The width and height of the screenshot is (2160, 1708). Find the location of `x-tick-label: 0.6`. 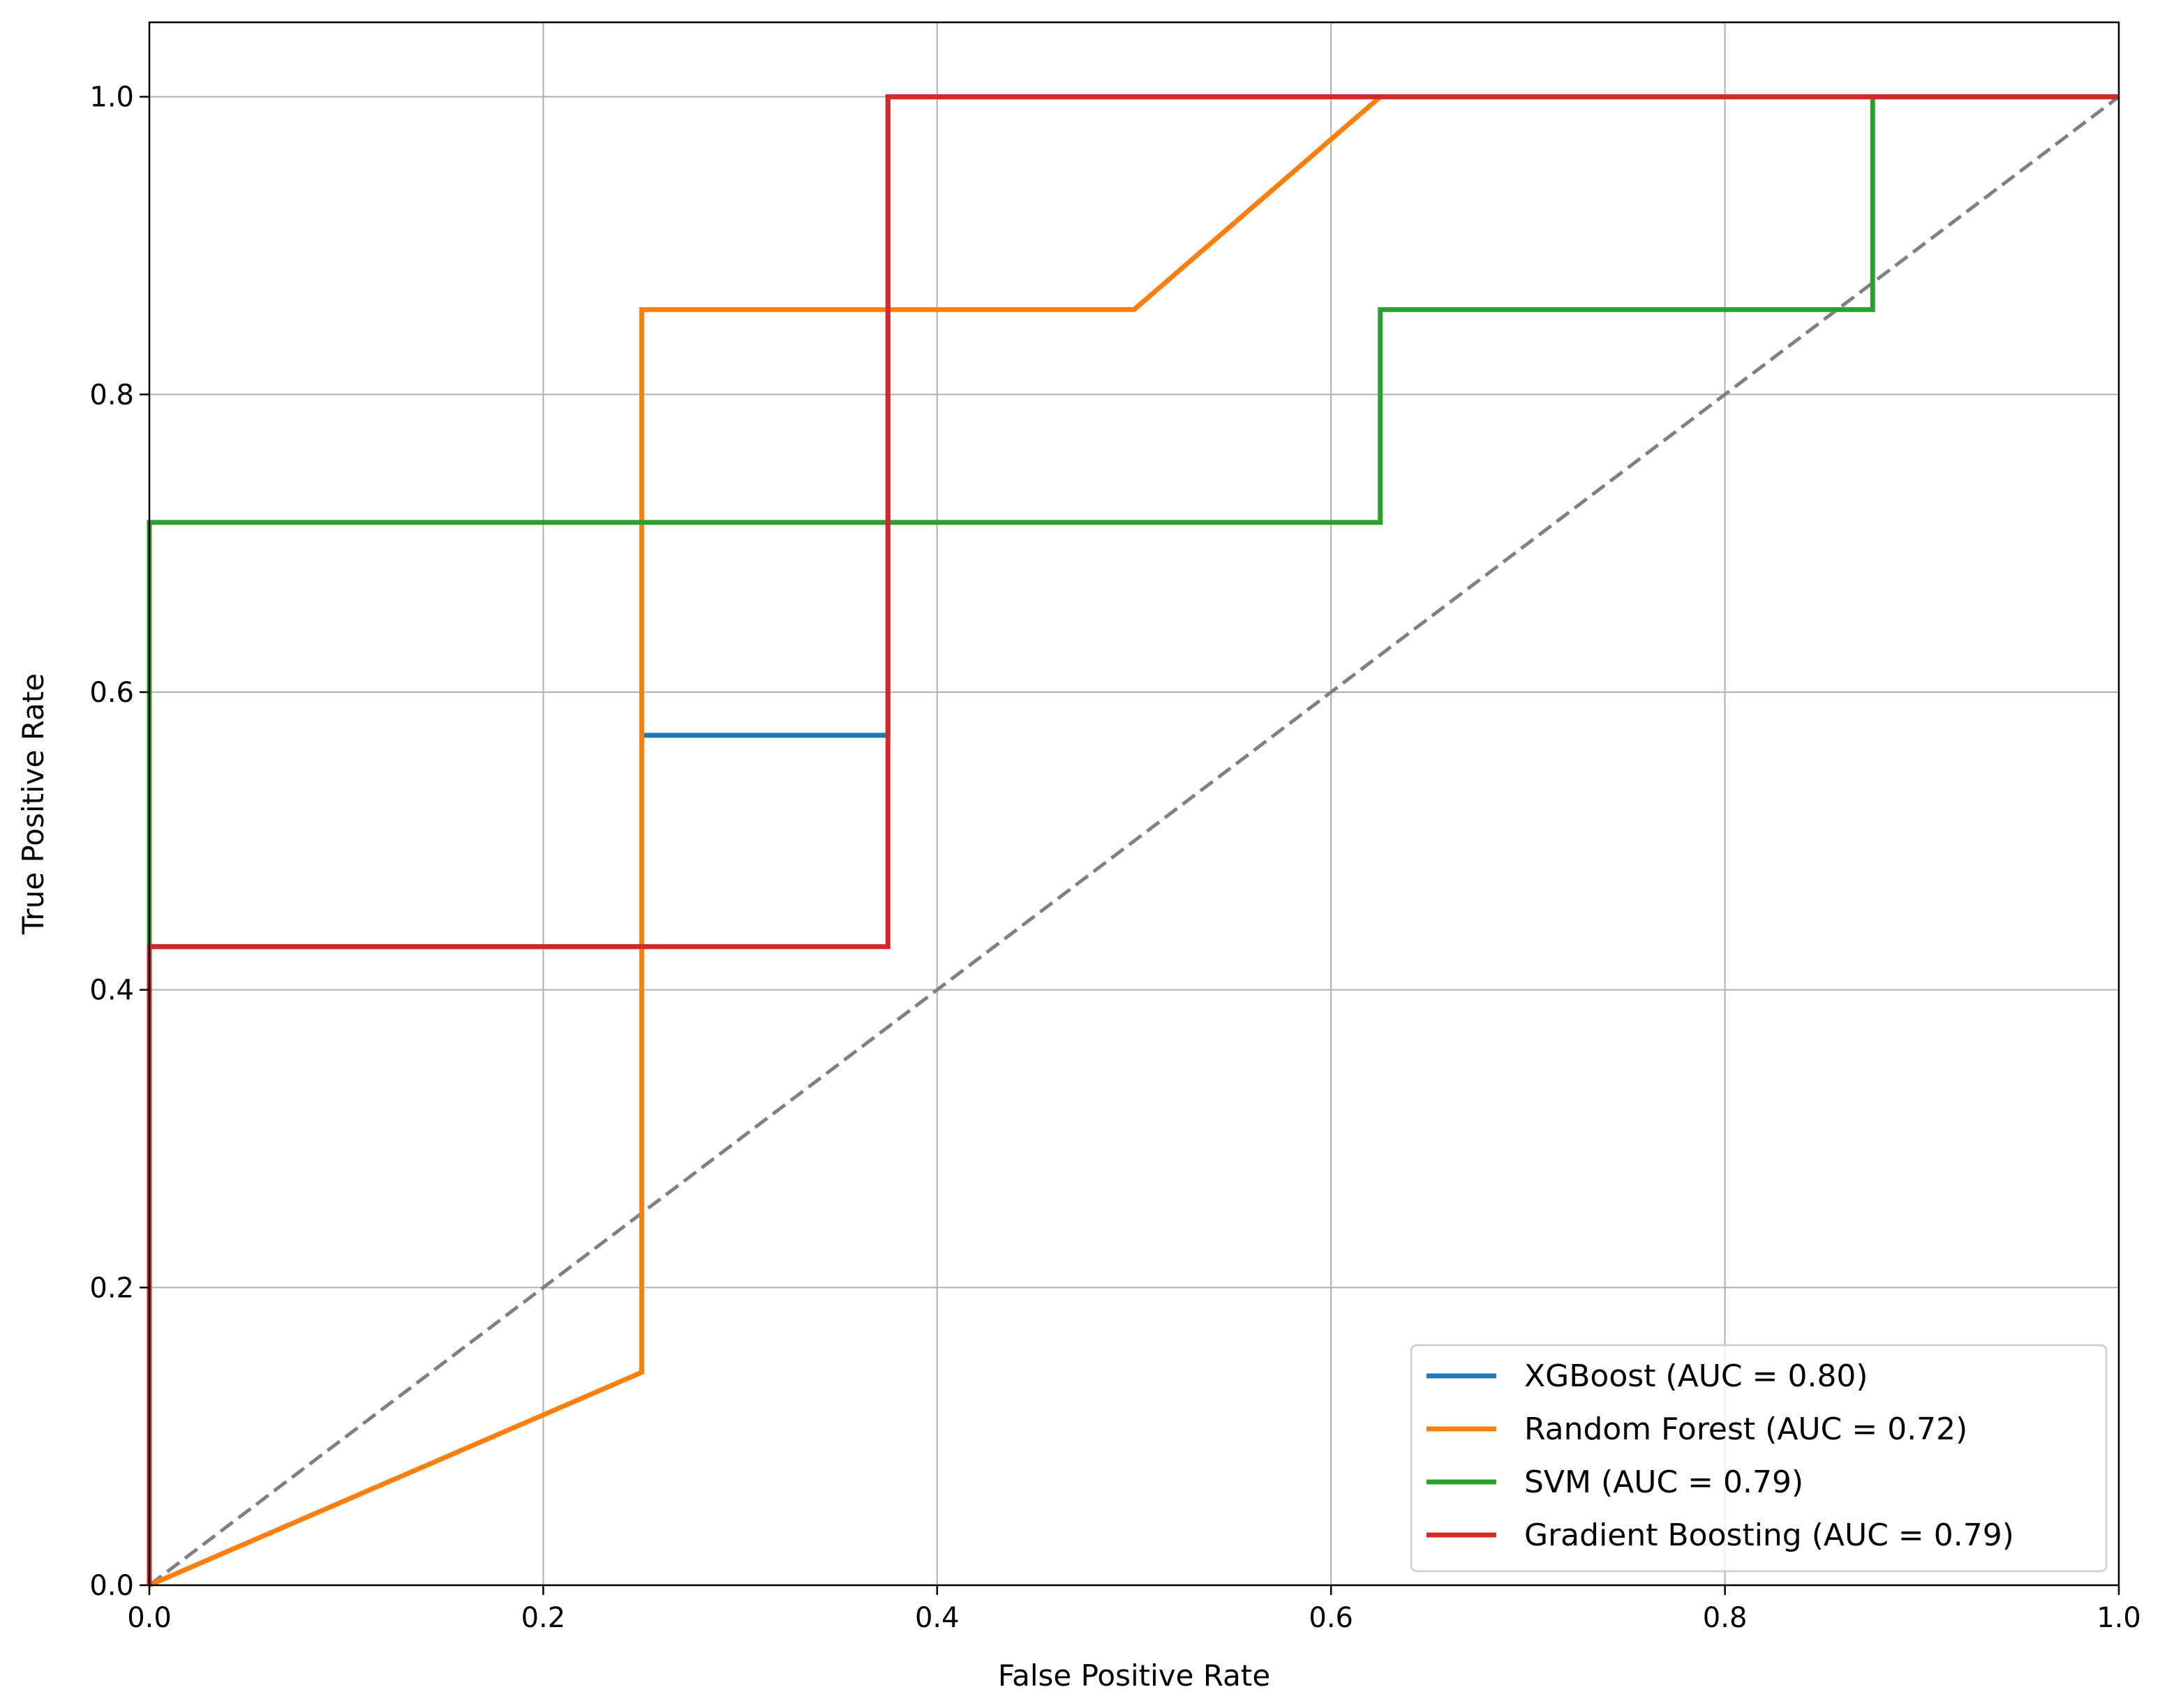

x-tick-label: 0.6 is located at coordinates (1331, 1618).